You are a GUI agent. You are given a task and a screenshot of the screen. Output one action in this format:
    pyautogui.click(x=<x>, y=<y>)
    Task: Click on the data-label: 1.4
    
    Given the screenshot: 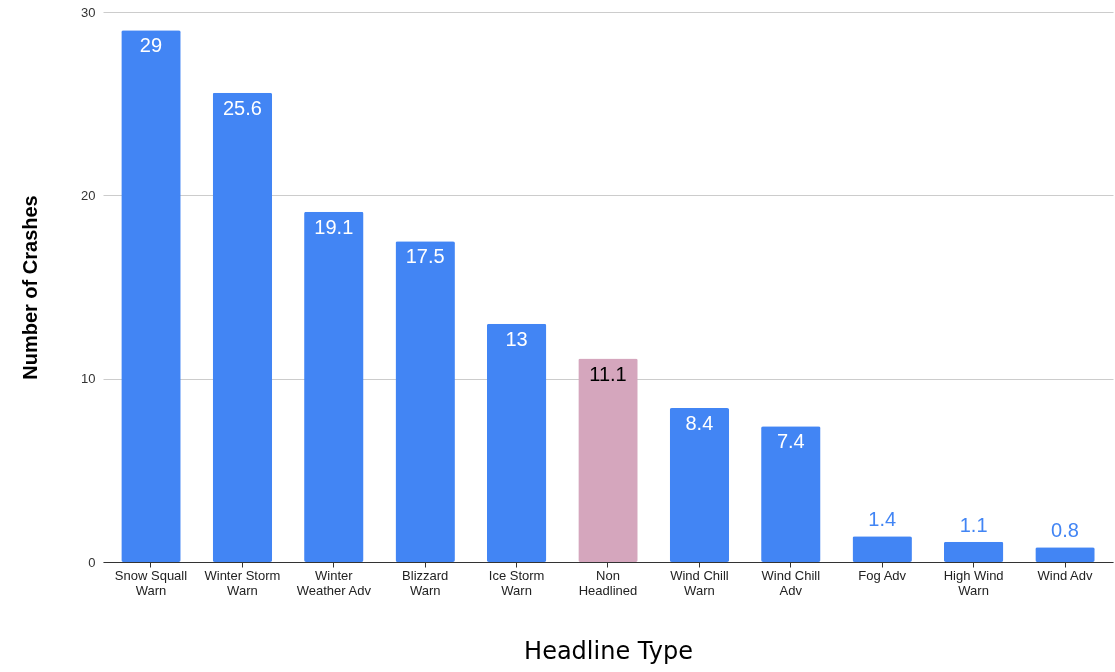 What is the action you would take?
    pyautogui.click(x=882, y=519)
    